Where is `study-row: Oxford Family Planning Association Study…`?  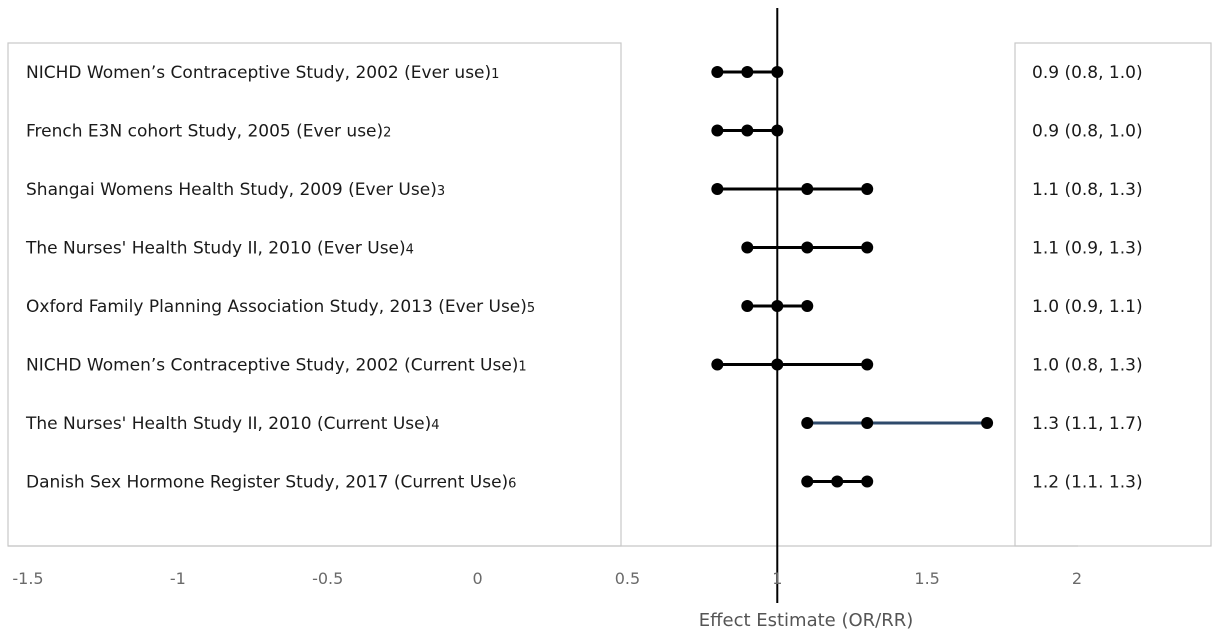
study-row: Oxford Family Planning Association Study… is located at coordinates (584, 307).